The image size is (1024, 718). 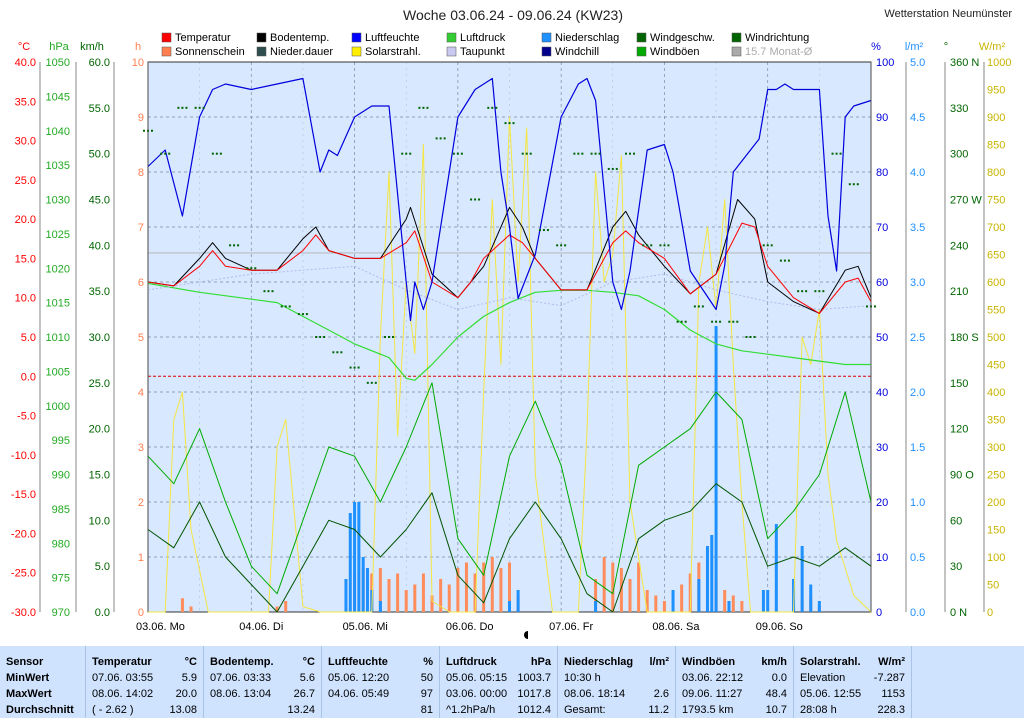 What do you see at coordinates (996, 146) in the screenshot?
I see `axis-tick-solar: 850` at bounding box center [996, 146].